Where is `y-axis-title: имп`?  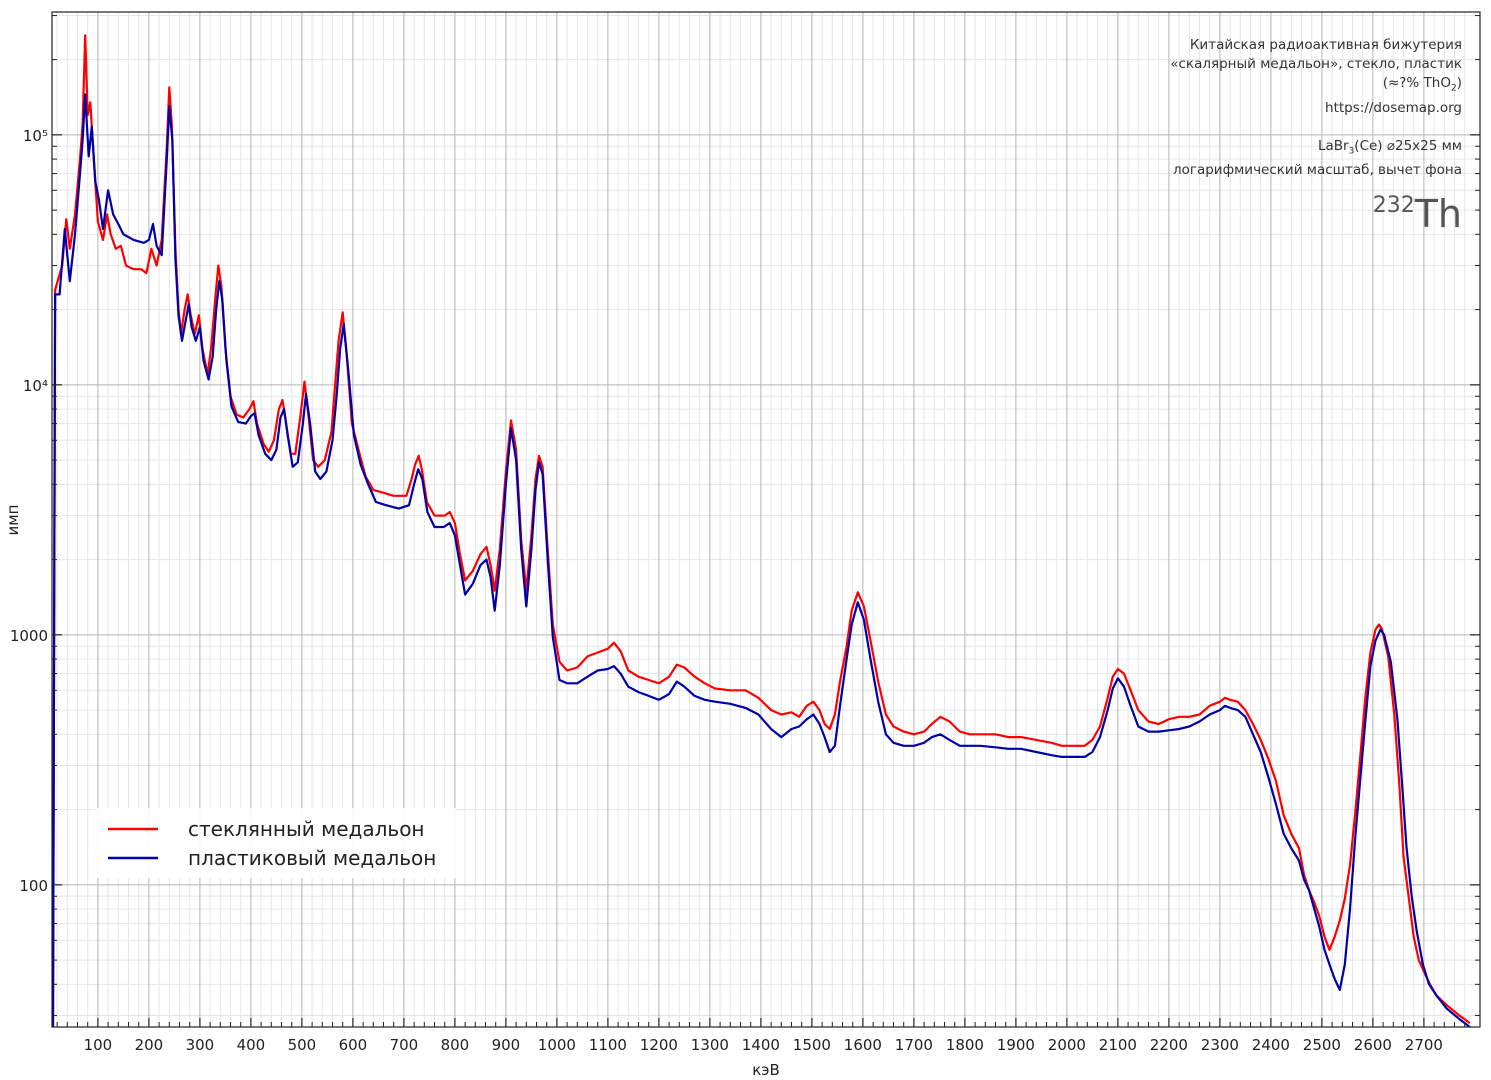
y-axis-title: имп is located at coordinates (13, 520).